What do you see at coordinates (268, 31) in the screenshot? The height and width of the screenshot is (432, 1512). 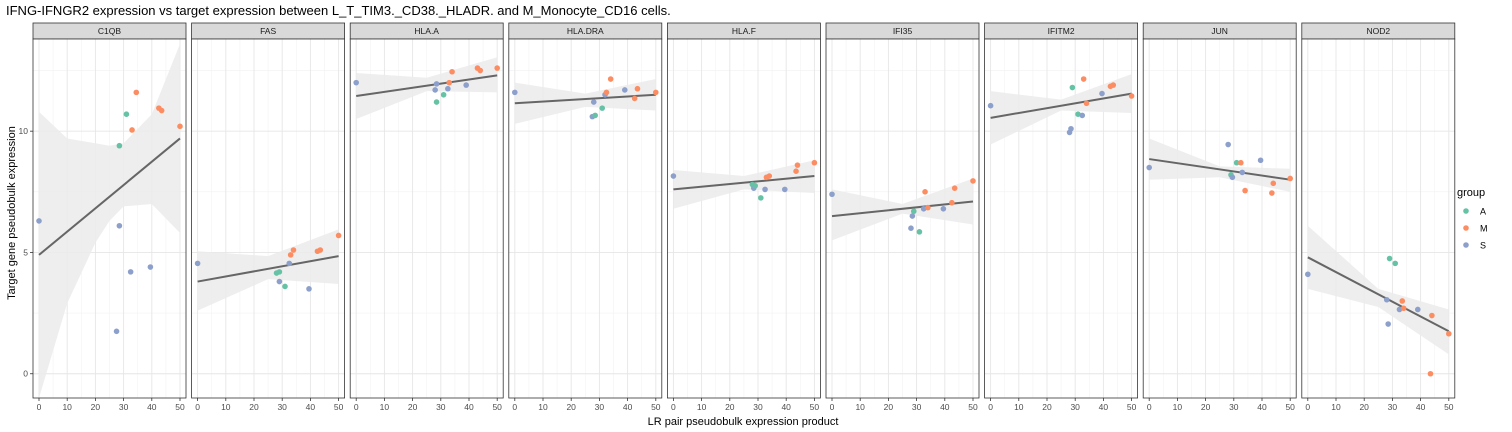 I see `facet-strip-label: FAS` at bounding box center [268, 31].